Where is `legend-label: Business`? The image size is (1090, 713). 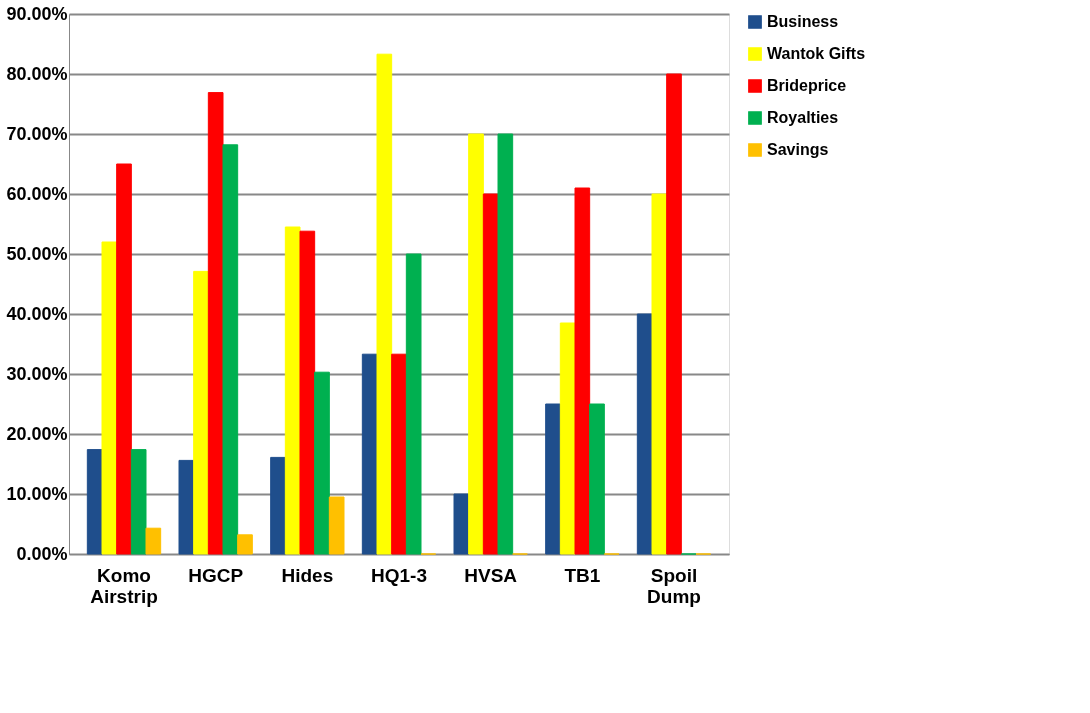
legend-label: Business is located at coordinates (803, 21).